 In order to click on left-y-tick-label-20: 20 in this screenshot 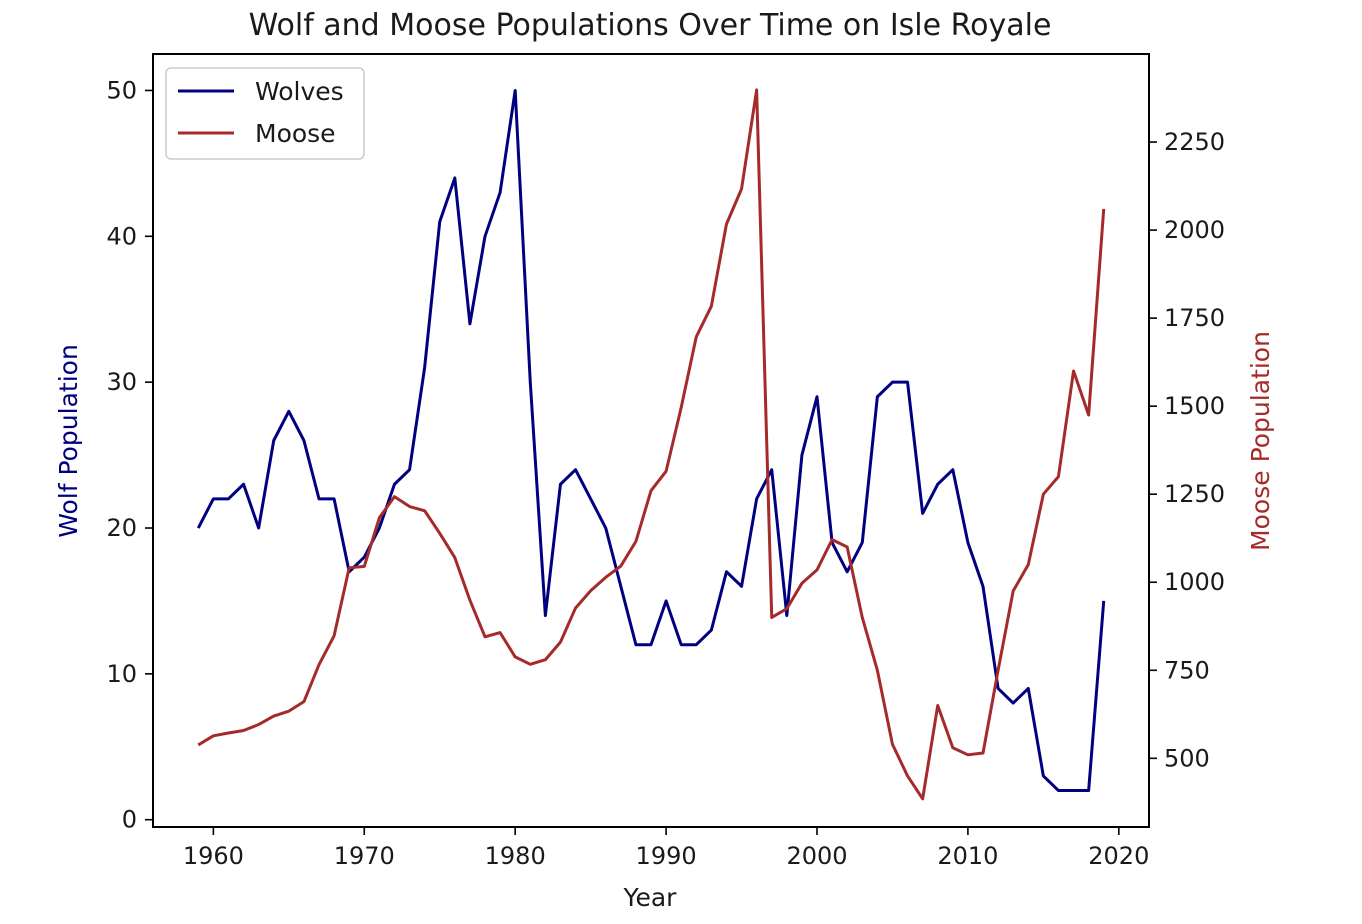, I will do `click(121, 528)`.